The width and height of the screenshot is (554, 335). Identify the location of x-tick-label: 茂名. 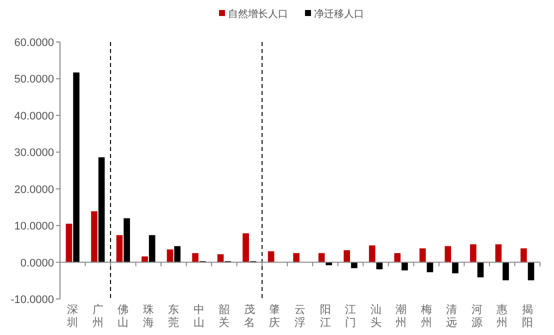
(249, 316).